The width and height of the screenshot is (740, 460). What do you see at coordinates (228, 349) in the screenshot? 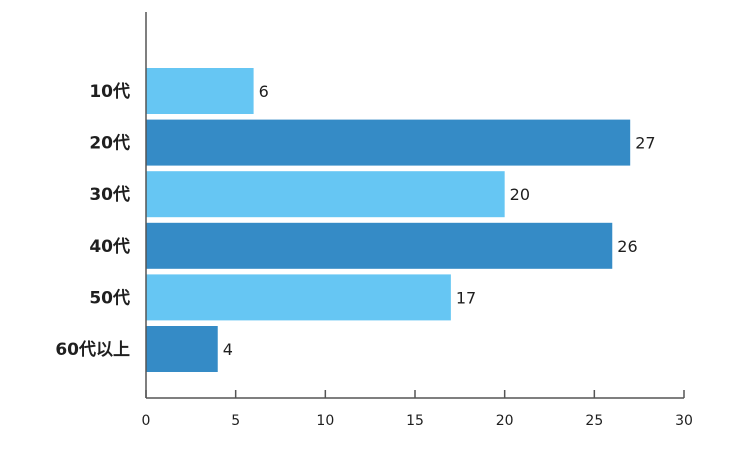
I see `value-label-6: 4` at bounding box center [228, 349].